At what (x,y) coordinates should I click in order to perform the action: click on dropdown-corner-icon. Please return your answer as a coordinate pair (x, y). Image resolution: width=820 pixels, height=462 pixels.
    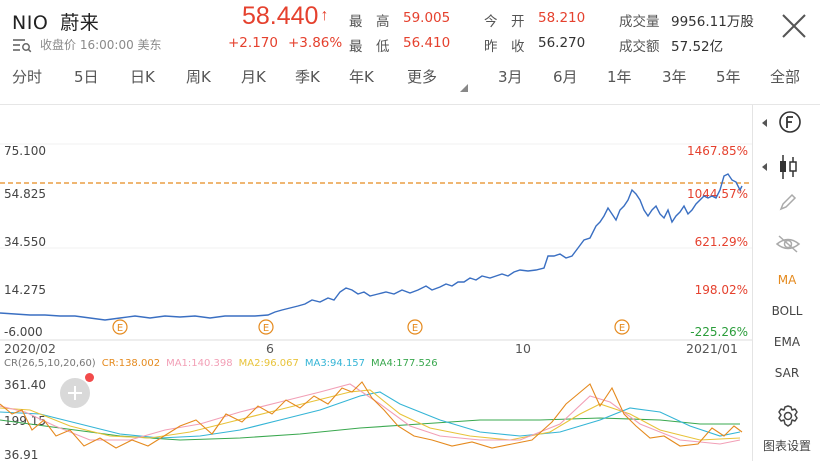
    Looking at the image, I should click on (464, 88).